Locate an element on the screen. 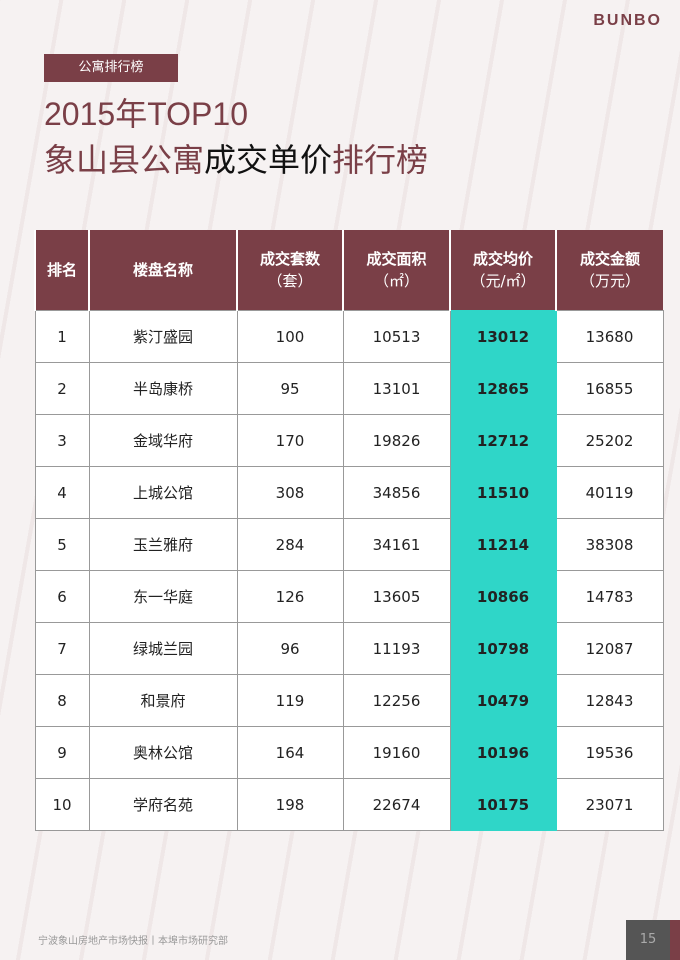 The width and height of the screenshot is (680, 960). table-cell: 308 is located at coordinates (290, 492).